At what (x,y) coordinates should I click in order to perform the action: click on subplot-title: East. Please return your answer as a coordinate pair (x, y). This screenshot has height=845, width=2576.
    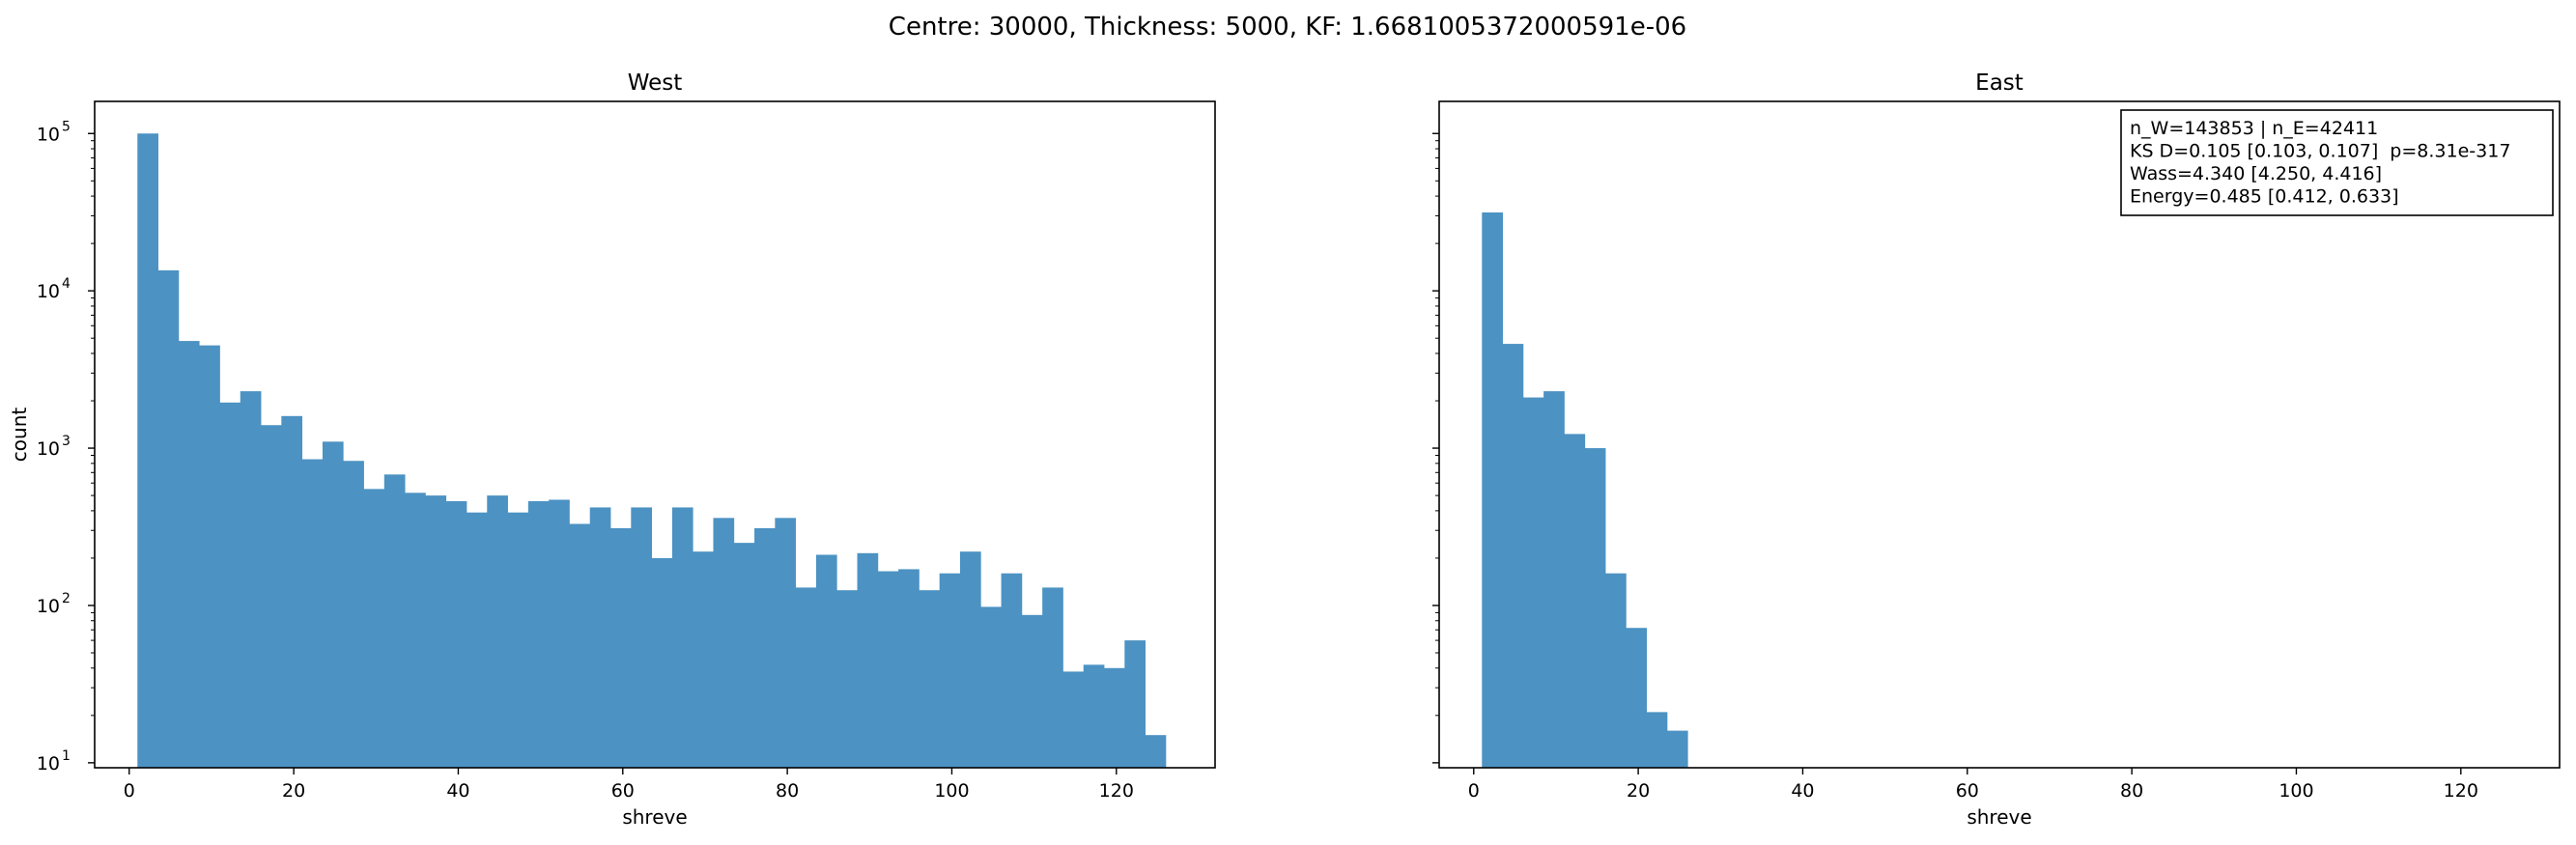
    Looking at the image, I should click on (1999, 83).